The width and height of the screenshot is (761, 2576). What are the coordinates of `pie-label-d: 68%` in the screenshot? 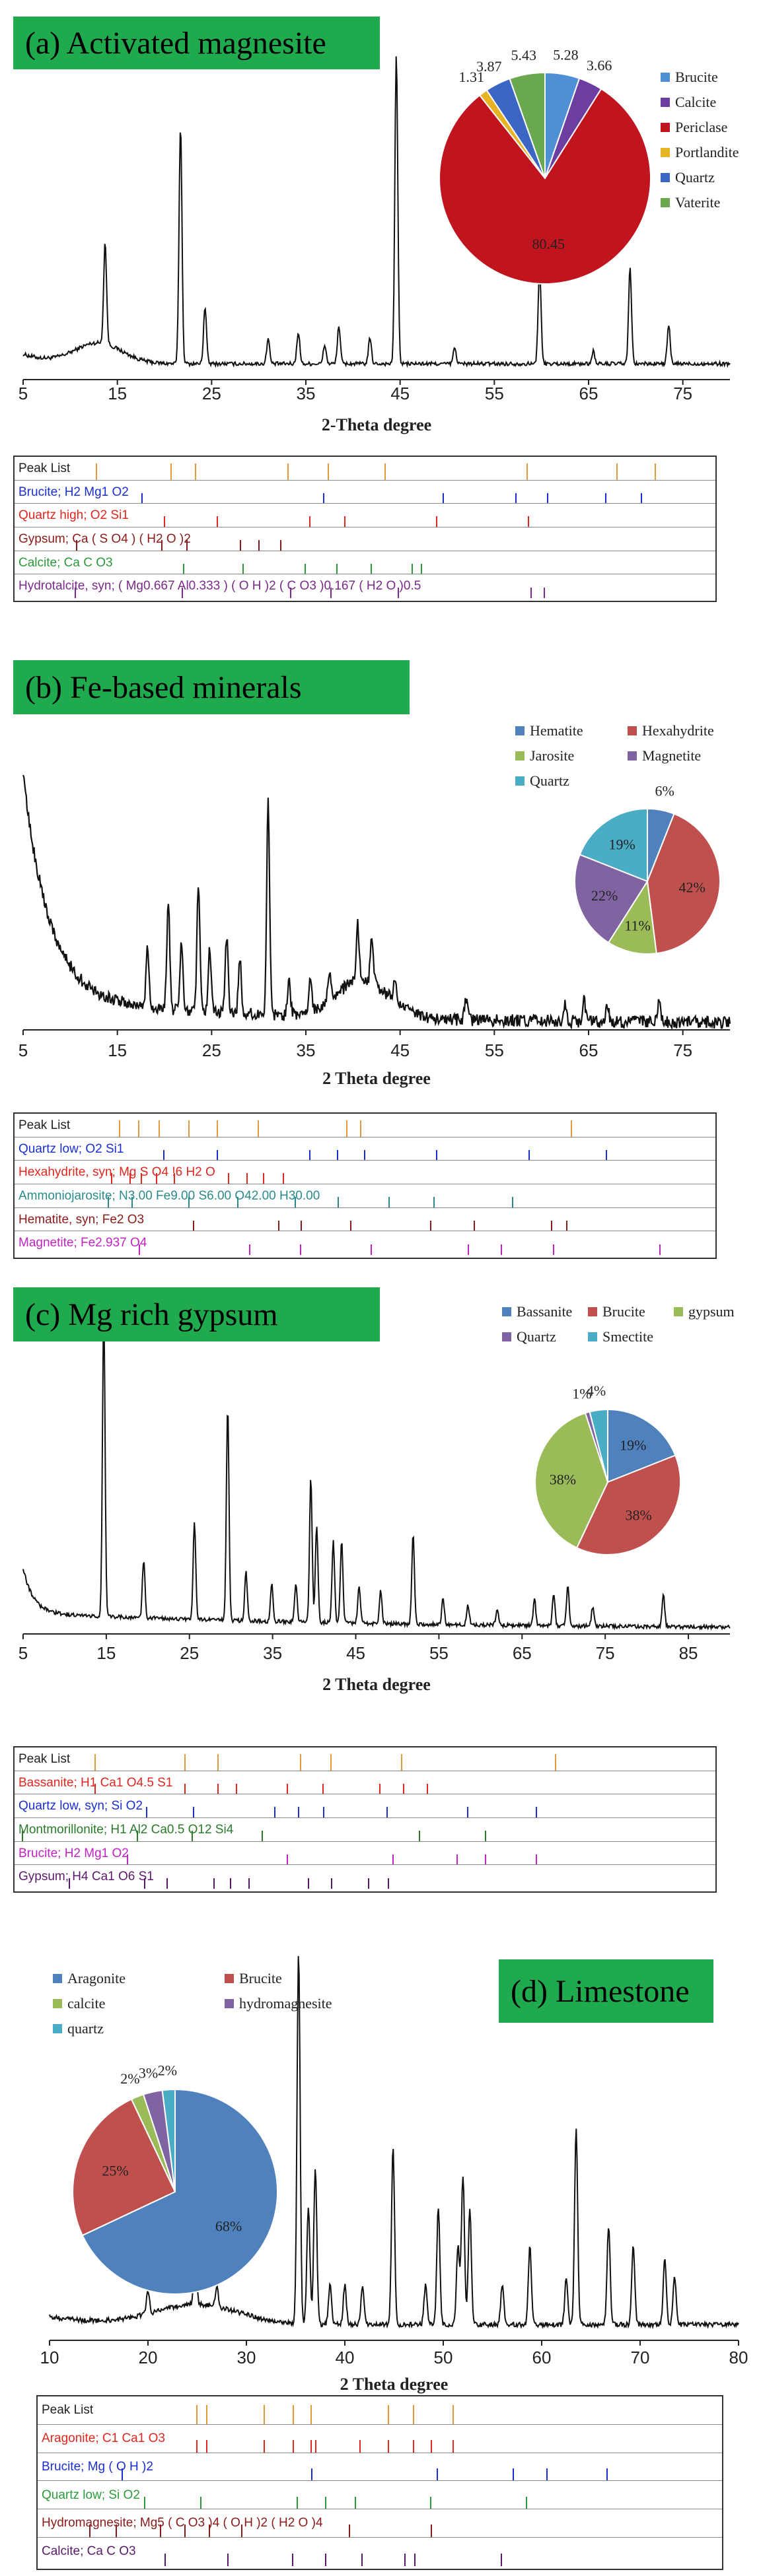 It's located at (229, 2226).